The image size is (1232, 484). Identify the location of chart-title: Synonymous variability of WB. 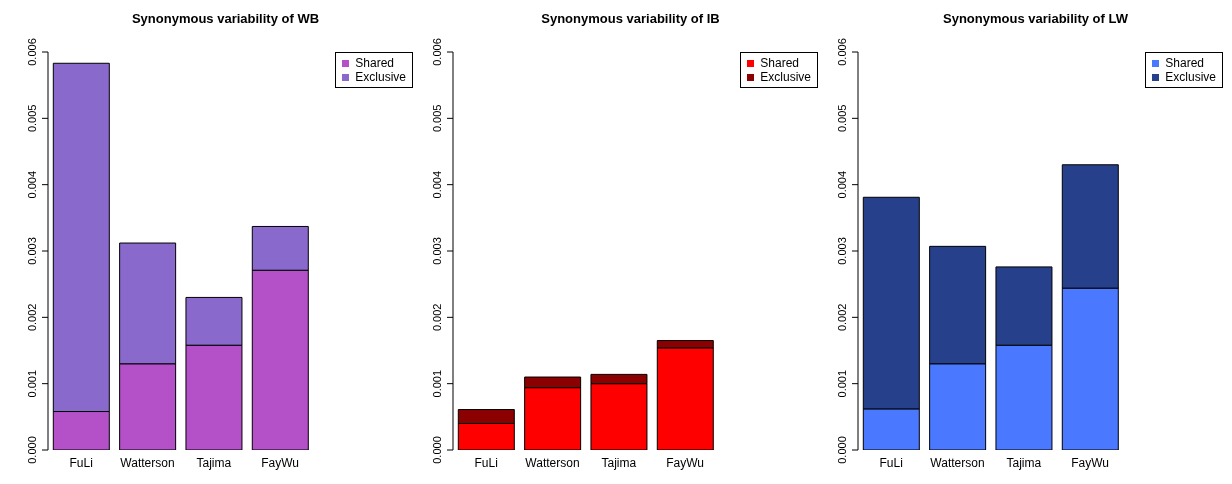
(225, 19).